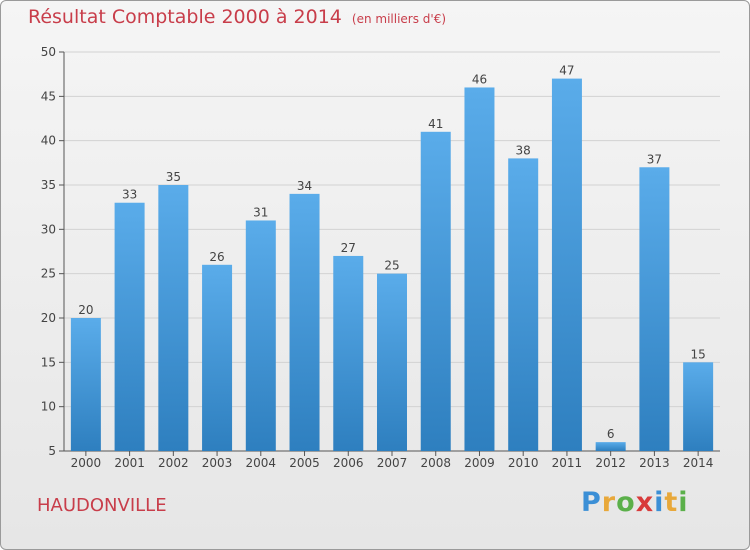 The height and width of the screenshot is (550, 750). Describe the element at coordinates (48, 362) in the screenshot. I see `y-tick-label: 15` at that location.